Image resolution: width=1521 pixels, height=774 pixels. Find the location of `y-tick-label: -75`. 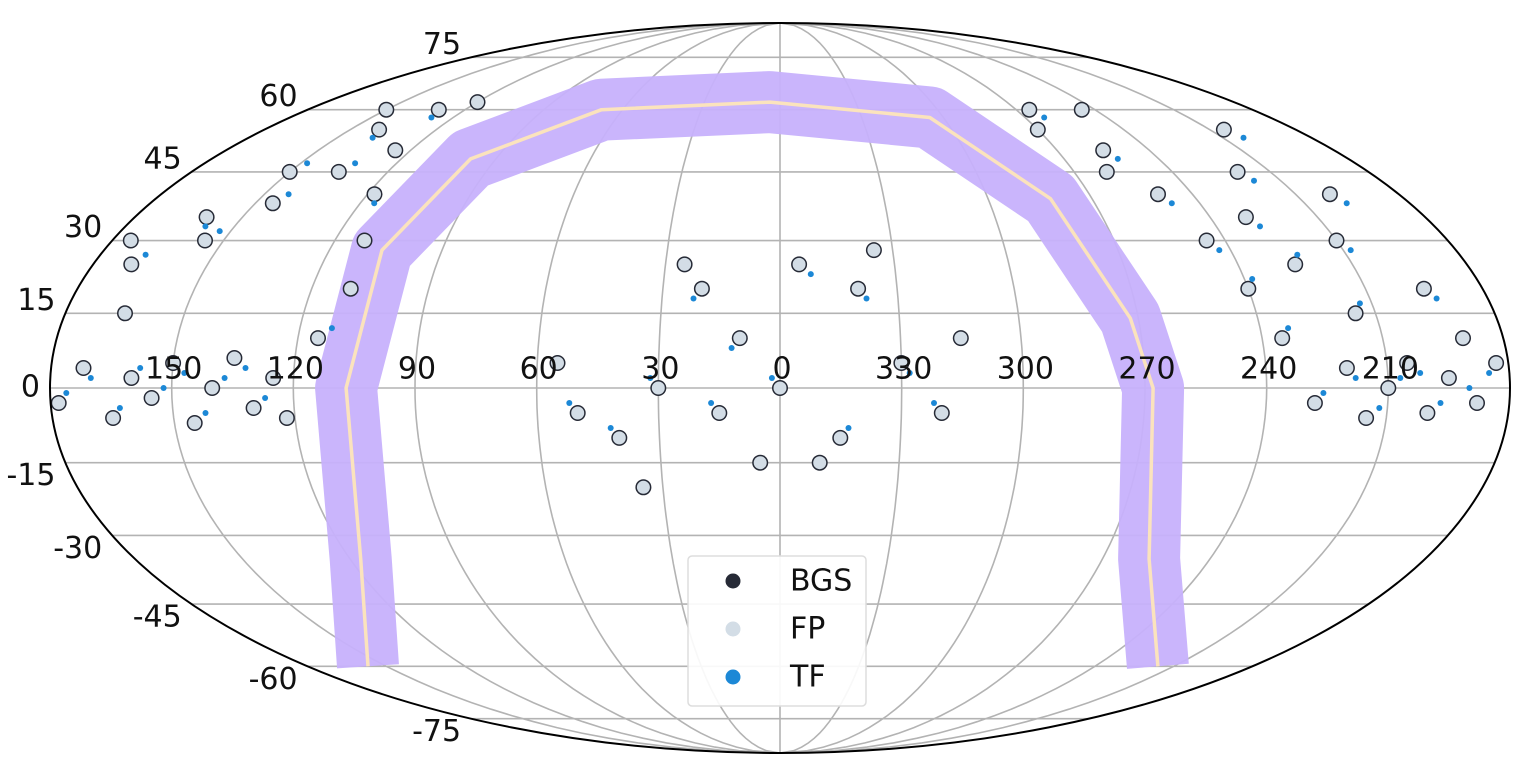

y-tick-label: -75 is located at coordinates (436, 731).